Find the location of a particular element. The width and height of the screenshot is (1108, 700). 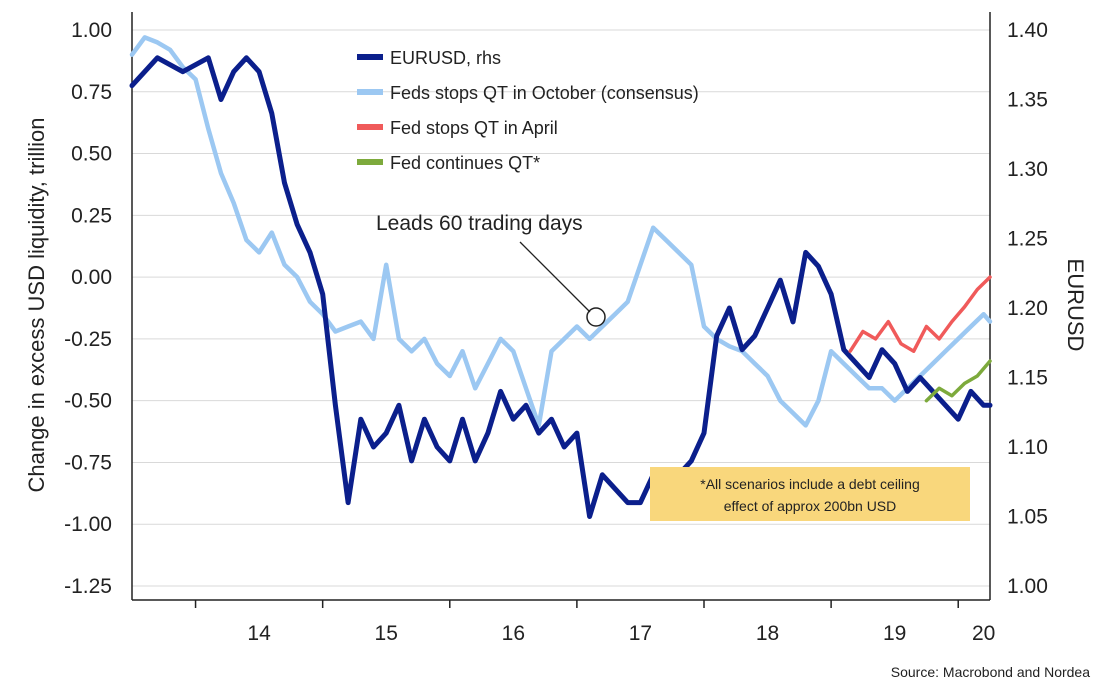

y-tick-label: 0.00 is located at coordinates (91, 277).